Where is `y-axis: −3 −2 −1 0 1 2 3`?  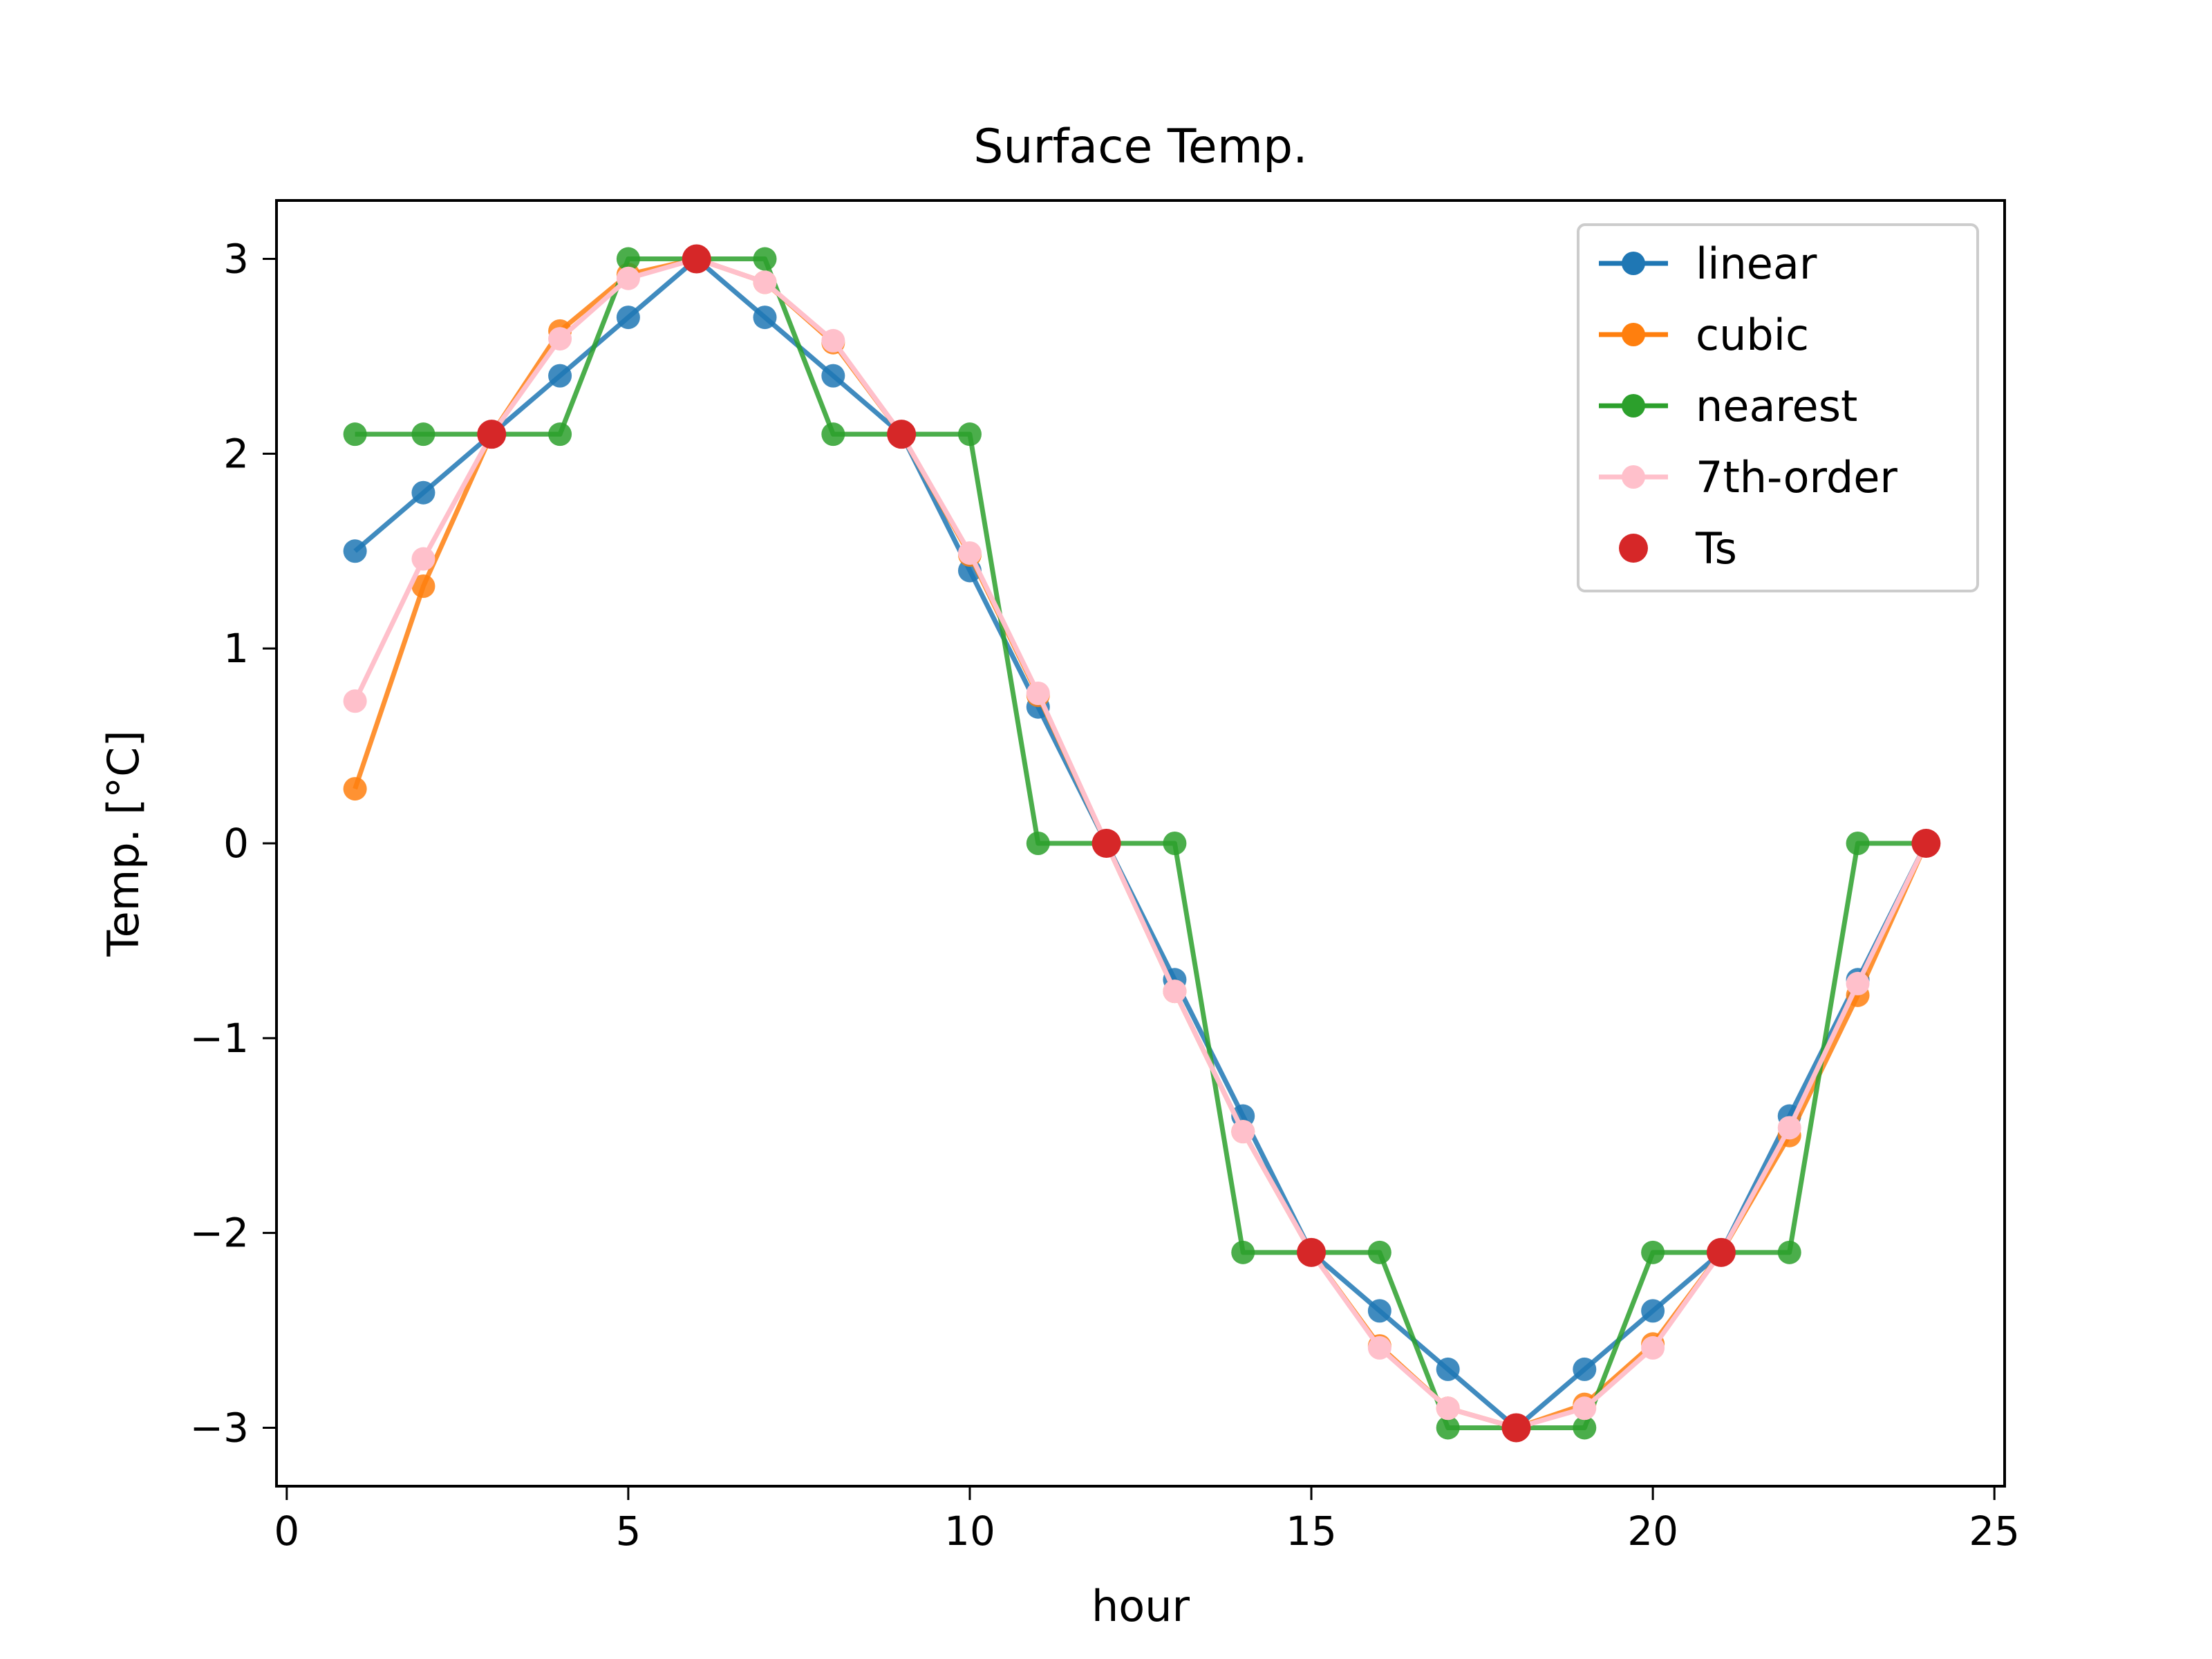
y-axis: −3 −2 −1 0 1 2 3 is located at coordinates (233, 843).